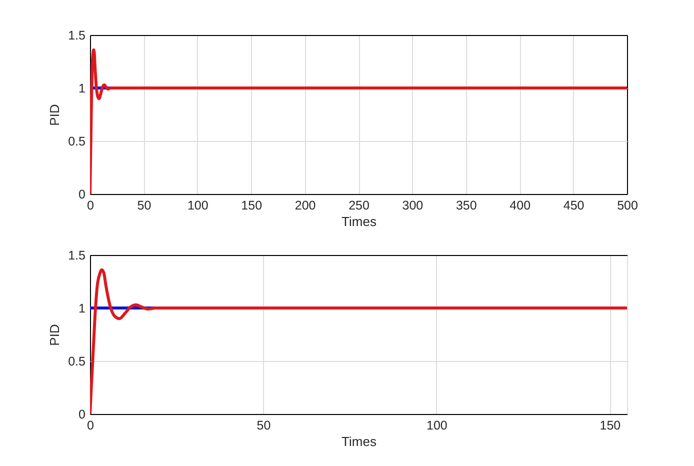 The height and width of the screenshot is (466, 694). Describe the element at coordinates (413, 205) in the screenshot. I see `x-tick-label: 300` at that location.